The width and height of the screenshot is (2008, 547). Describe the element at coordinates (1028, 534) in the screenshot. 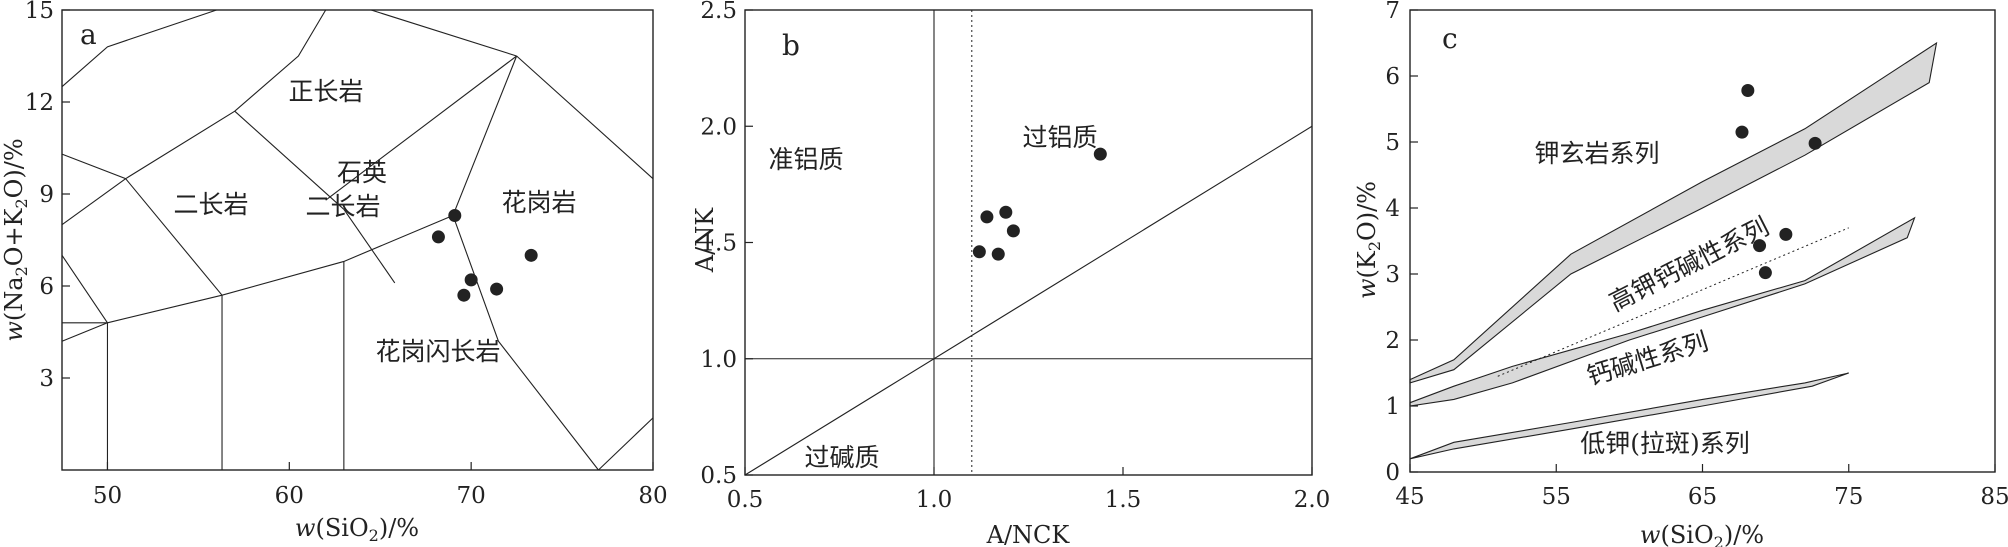

I see `x-axis-title: A/NCK` at that location.